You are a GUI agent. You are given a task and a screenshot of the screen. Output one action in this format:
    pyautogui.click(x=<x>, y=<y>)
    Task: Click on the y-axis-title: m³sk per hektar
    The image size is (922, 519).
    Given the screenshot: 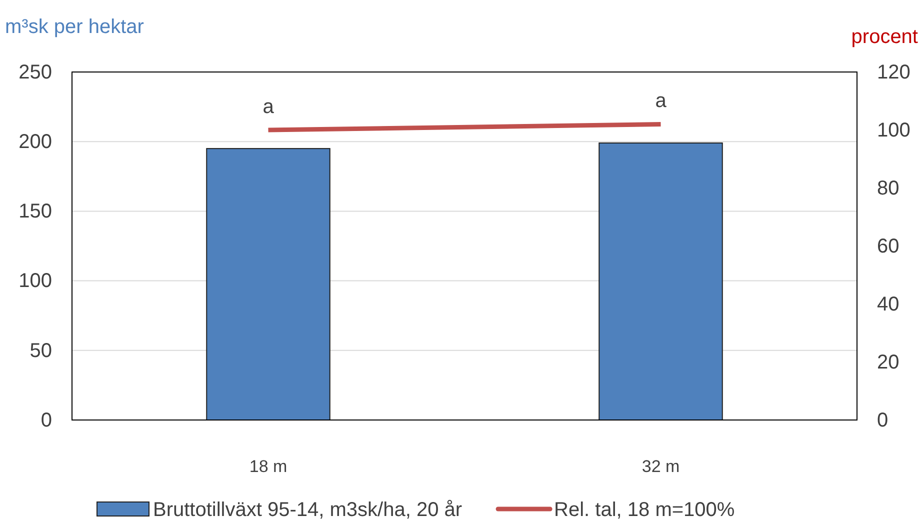 What is the action you would take?
    pyautogui.click(x=74, y=27)
    